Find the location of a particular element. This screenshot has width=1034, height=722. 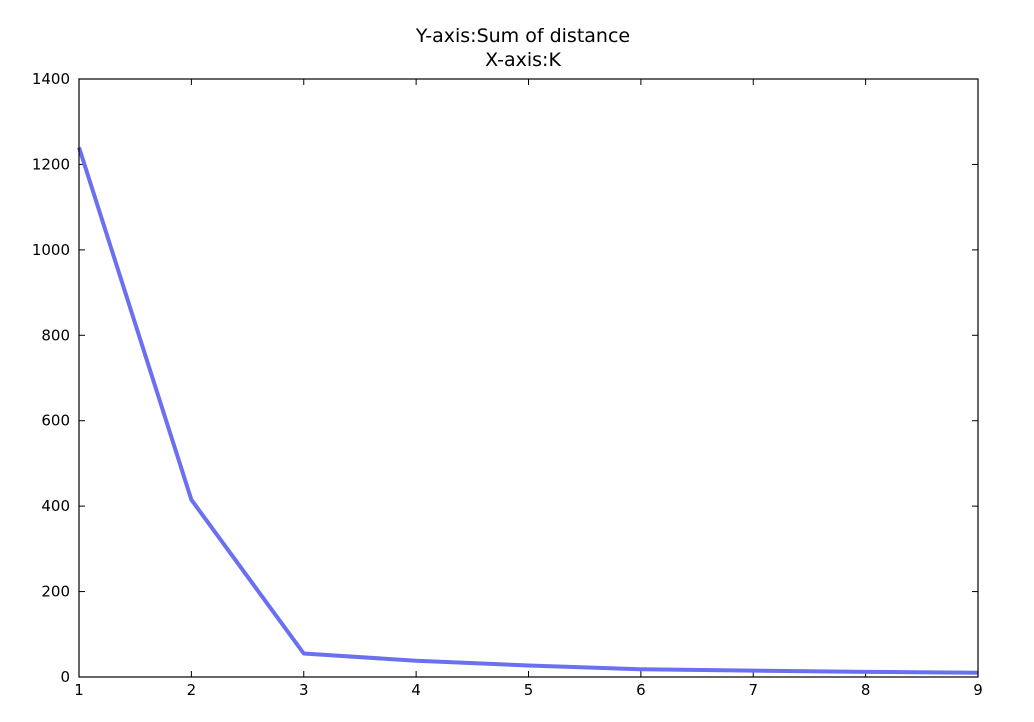

x-tick-label: 7 is located at coordinates (753, 690).